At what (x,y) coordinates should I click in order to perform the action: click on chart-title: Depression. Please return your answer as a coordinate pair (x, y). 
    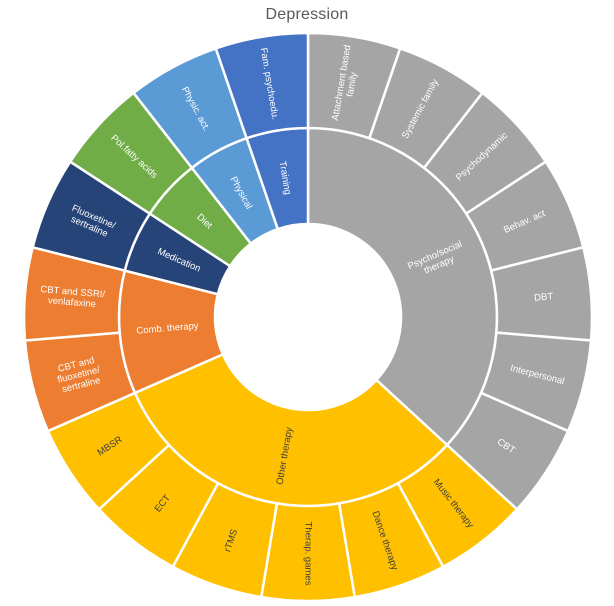
    Looking at the image, I should click on (307, 14).